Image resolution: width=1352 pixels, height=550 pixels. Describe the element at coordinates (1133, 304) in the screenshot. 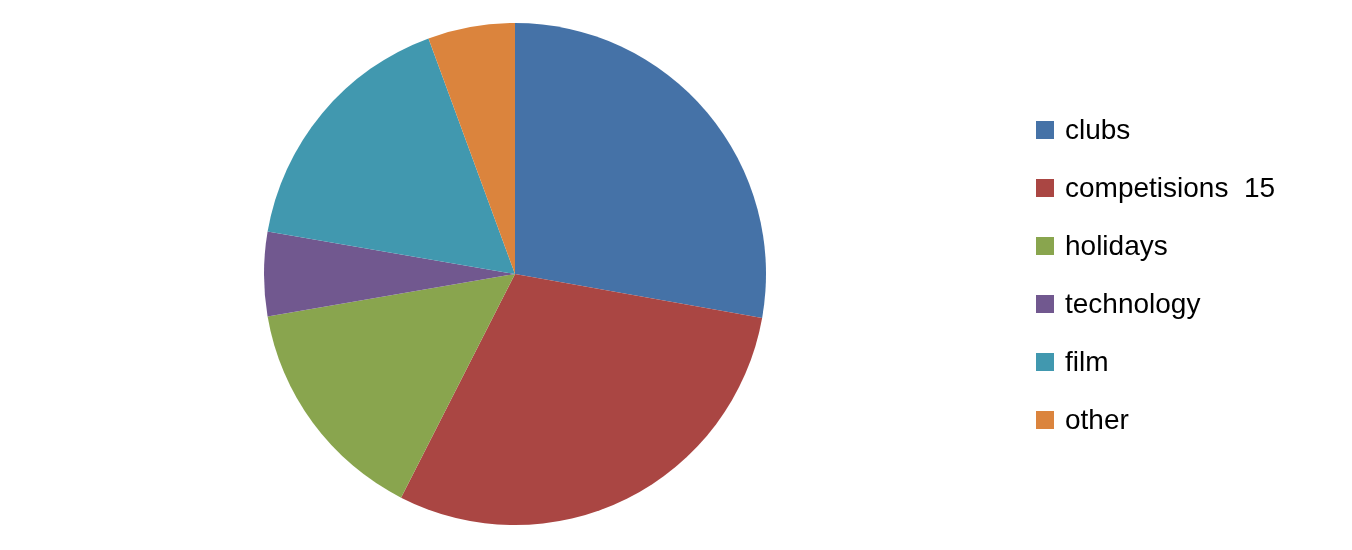

I see `legend-label: technology` at that location.